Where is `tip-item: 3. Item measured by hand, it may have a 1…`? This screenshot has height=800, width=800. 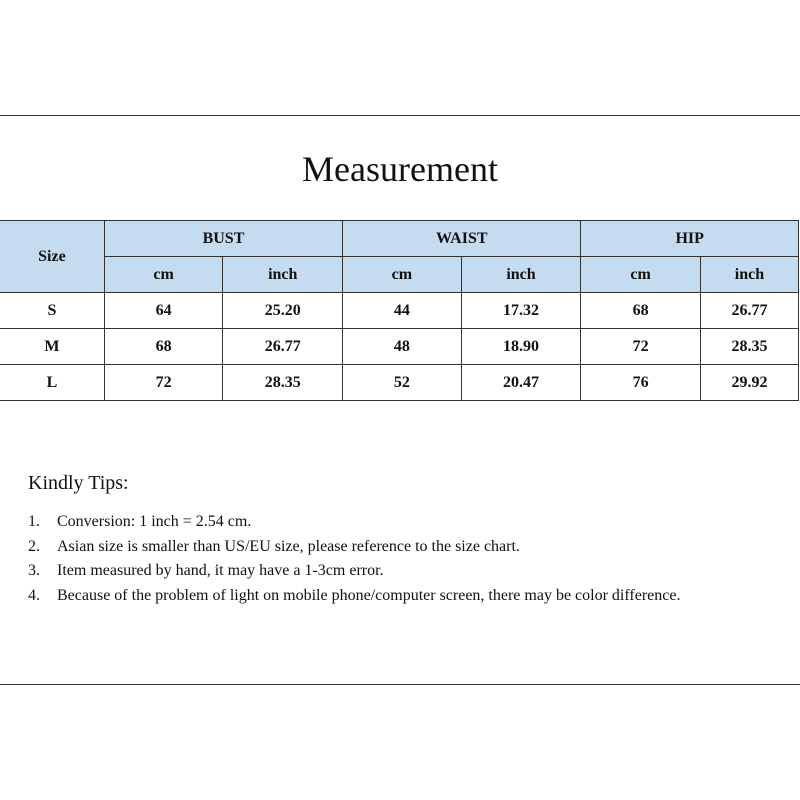 tip-item: 3. Item measured by hand, it may have a 1… is located at coordinates (368, 571).